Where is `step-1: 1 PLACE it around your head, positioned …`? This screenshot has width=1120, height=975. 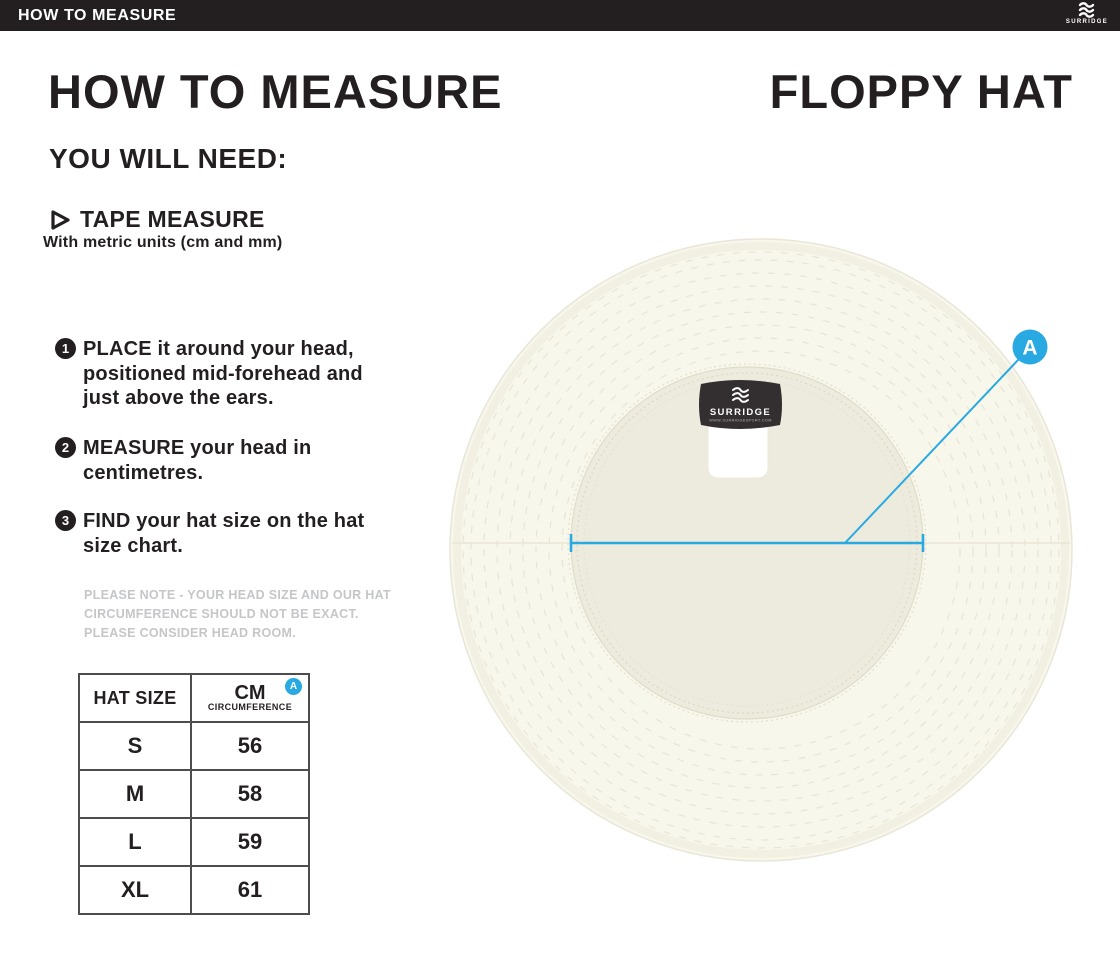
step-1: 1 PLACE it around your head, positioned … is located at coordinates (209, 374).